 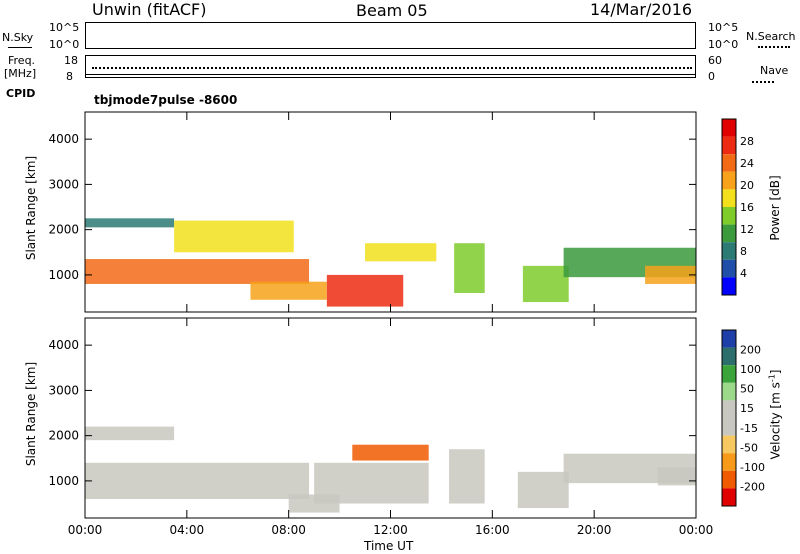 What do you see at coordinates (492, 530) in the screenshot?
I see `x-tick-label: 16:00` at bounding box center [492, 530].